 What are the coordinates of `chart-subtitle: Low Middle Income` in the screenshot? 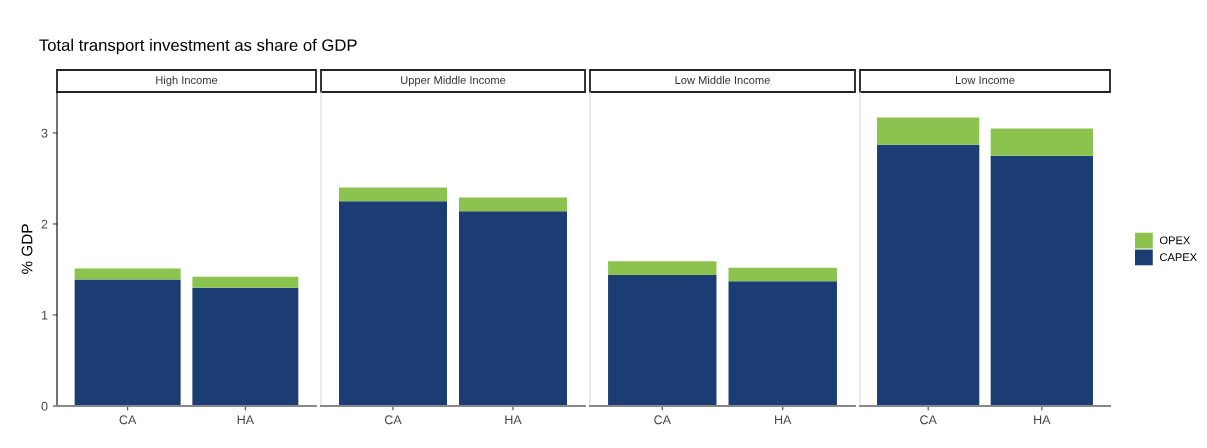 It's located at (722, 79).